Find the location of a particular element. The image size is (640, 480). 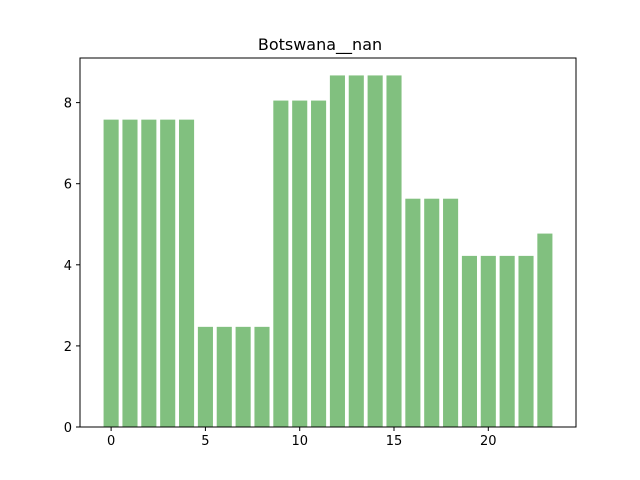

x-axis: 0 5 10 15 20 is located at coordinates (302, 438).